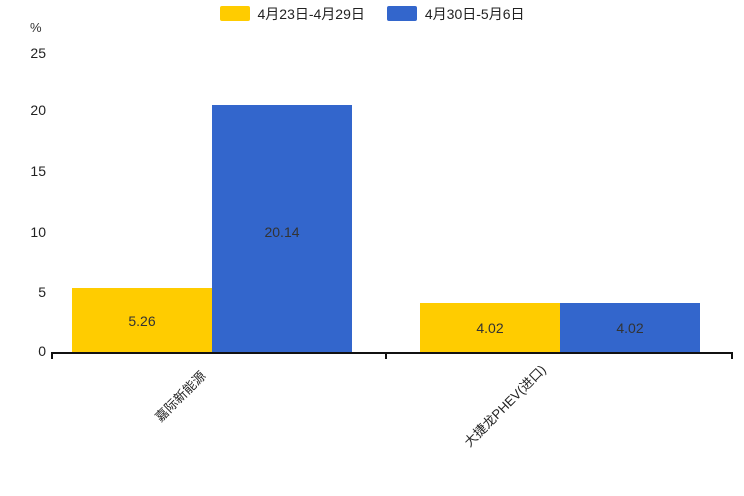  I want to click on bar-group2-series2, so click(630, 327).